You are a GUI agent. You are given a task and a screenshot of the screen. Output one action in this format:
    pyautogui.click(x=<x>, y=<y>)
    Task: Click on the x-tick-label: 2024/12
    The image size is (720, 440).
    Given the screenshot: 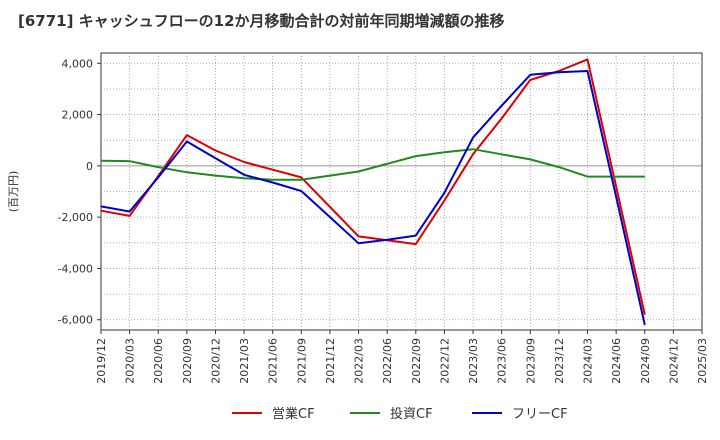 What is the action you would take?
    pyautogui.click(x=673, y=361)
    